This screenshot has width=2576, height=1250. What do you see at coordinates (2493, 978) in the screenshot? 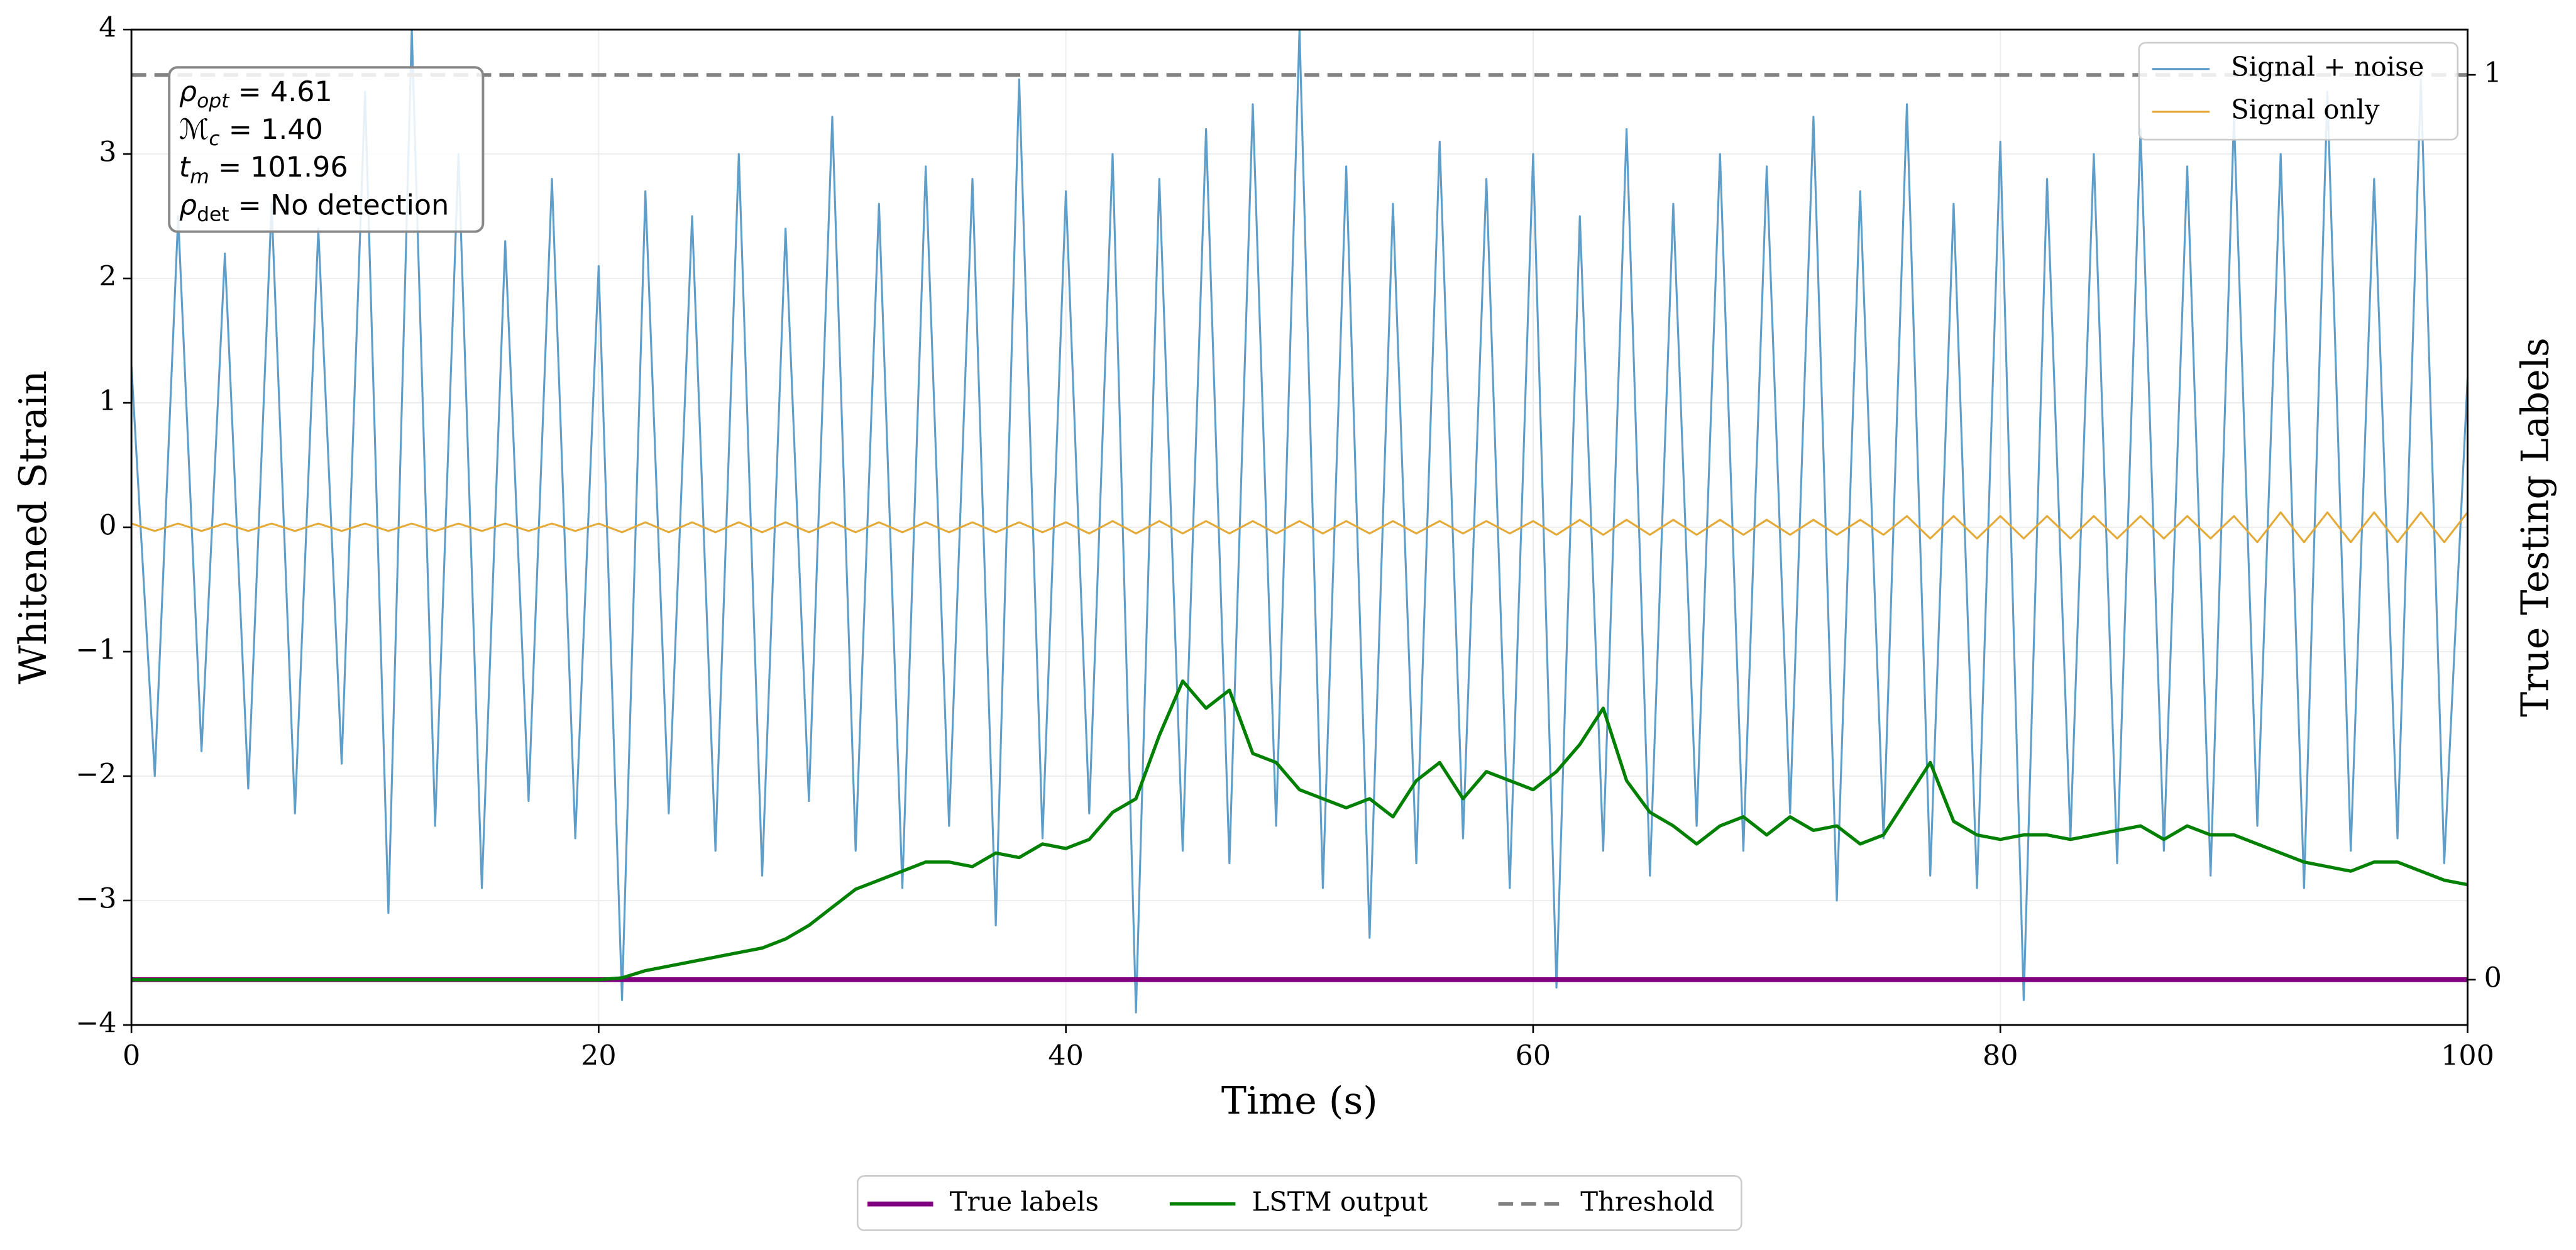
I see `y2-tick-label: 0` at bounding box center [2493, 978].